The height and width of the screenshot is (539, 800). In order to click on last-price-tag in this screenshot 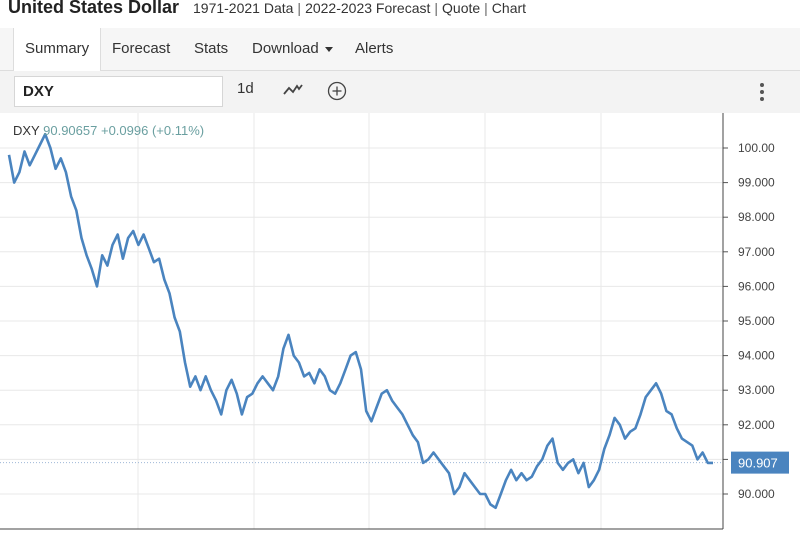, I will do `click(760, 462)`.